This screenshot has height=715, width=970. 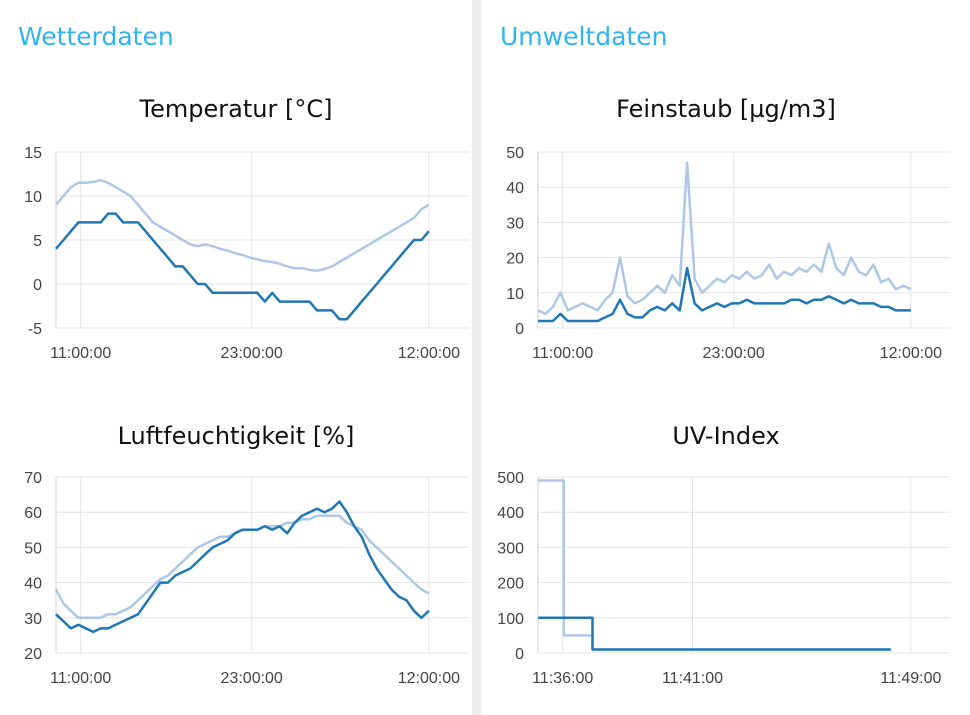 What do you see at coordinates (692, 678) in the screenshot?
I see `x-tick-label: 11:41:00` at bounding box center [692, 678].